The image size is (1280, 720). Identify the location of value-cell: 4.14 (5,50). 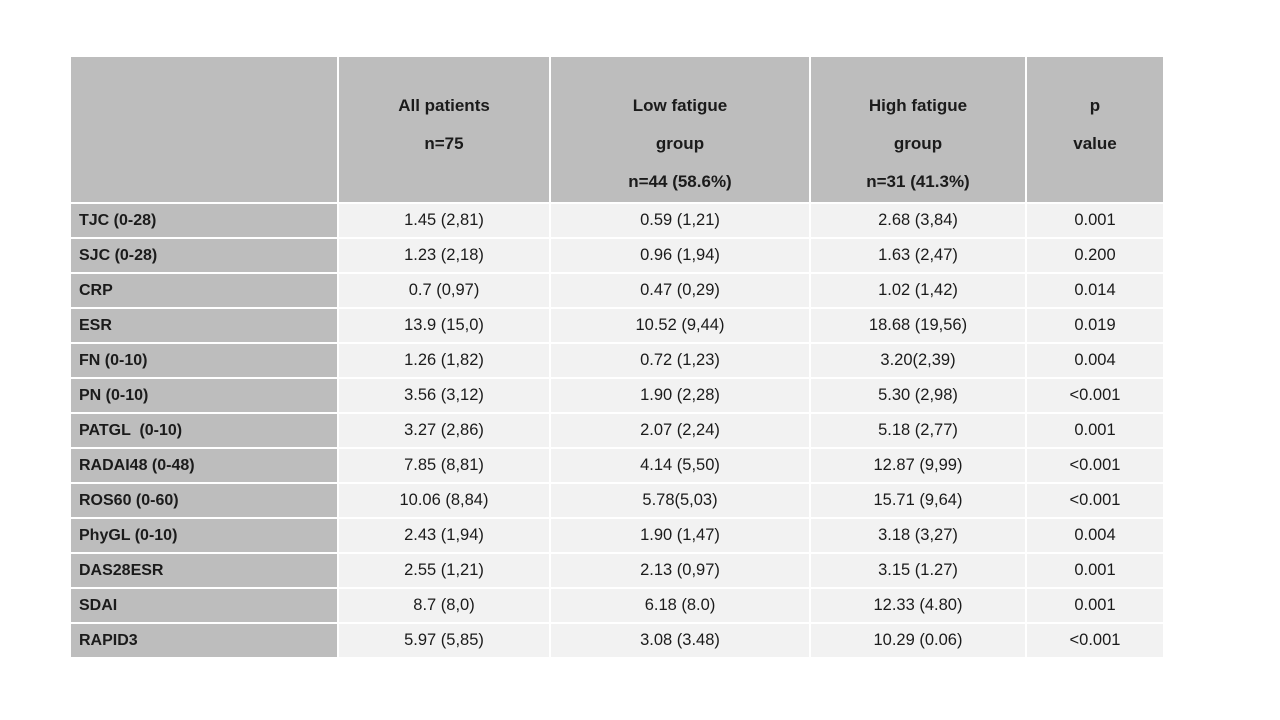
(680, 465).